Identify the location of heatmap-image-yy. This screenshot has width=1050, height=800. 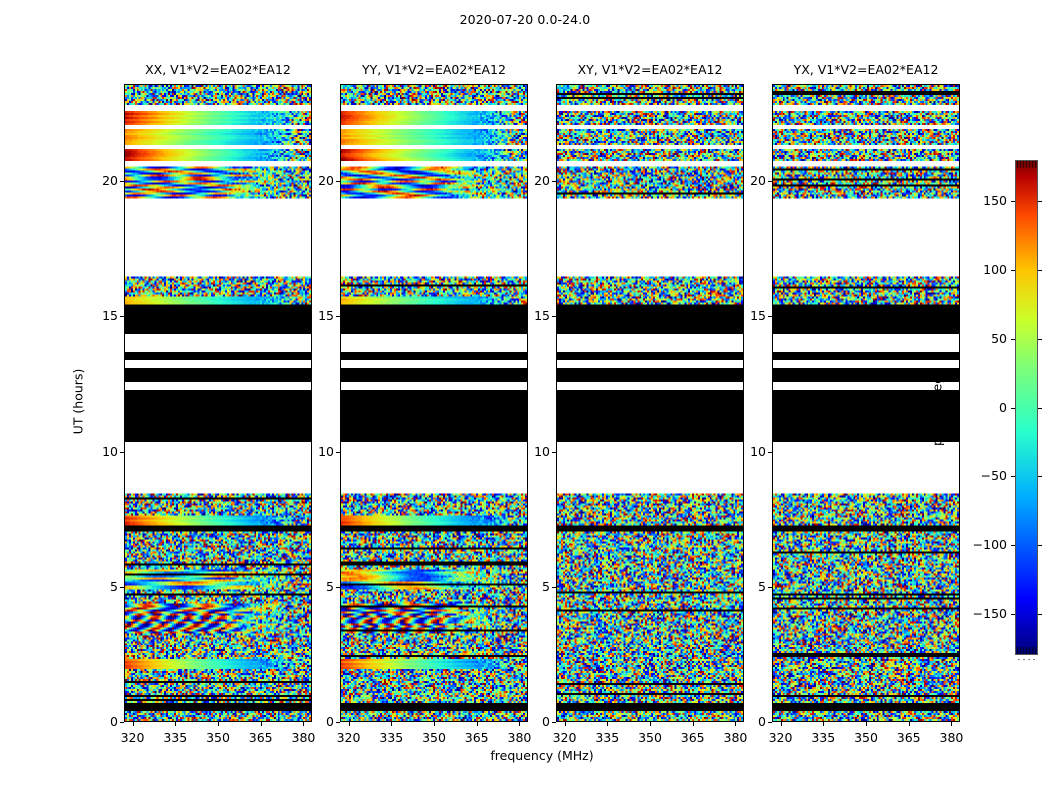
(434, 403).